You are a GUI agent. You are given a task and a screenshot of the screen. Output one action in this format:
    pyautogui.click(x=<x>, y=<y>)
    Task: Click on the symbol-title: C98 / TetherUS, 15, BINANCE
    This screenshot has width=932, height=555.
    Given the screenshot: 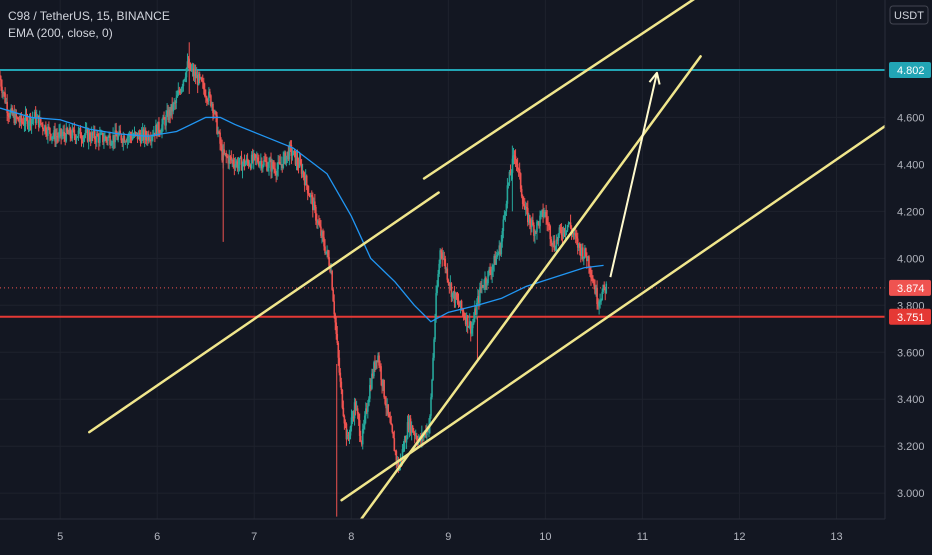 What is the action you would take?
    pyautogui.click(x=89, y=16)
    